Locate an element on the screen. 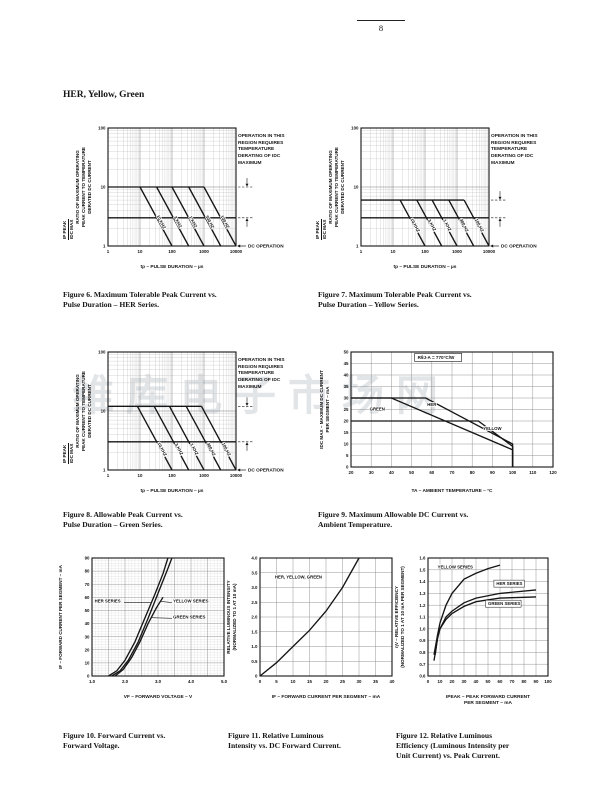  series-label: GREEN SERIES is located at coordinates (189, 616).